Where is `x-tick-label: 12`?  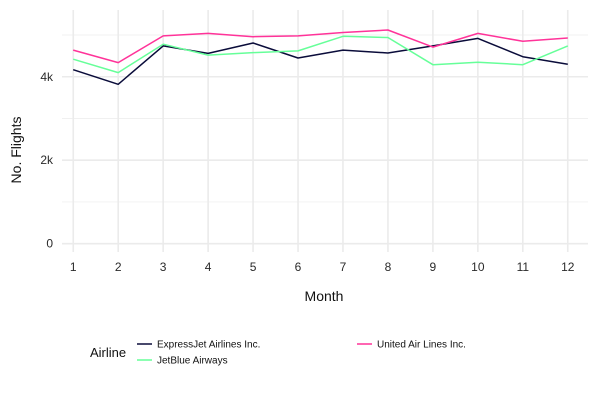 x-tick-label: 12 is located at coordinates (568, 267).